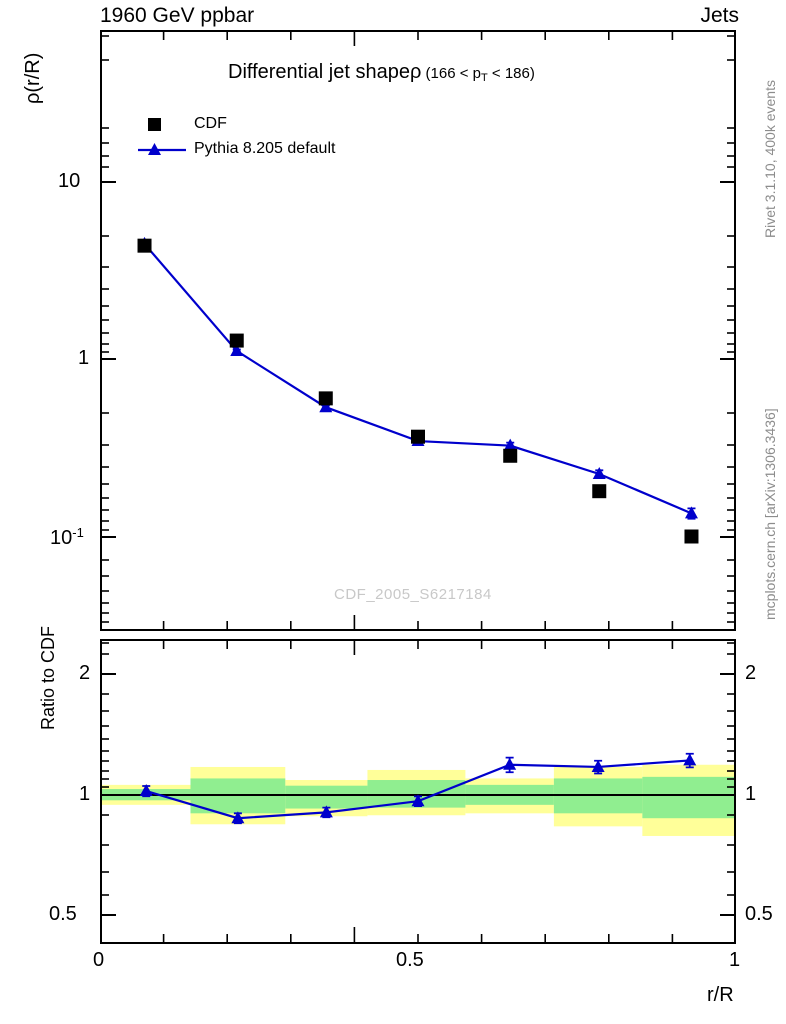 This screenshot has height=1024, width=786. What do you see at coordinates (48, 677) in the screenshot?
I see `ratio-ylabel: Ratio to CDF` at bounding box center [48, 677].